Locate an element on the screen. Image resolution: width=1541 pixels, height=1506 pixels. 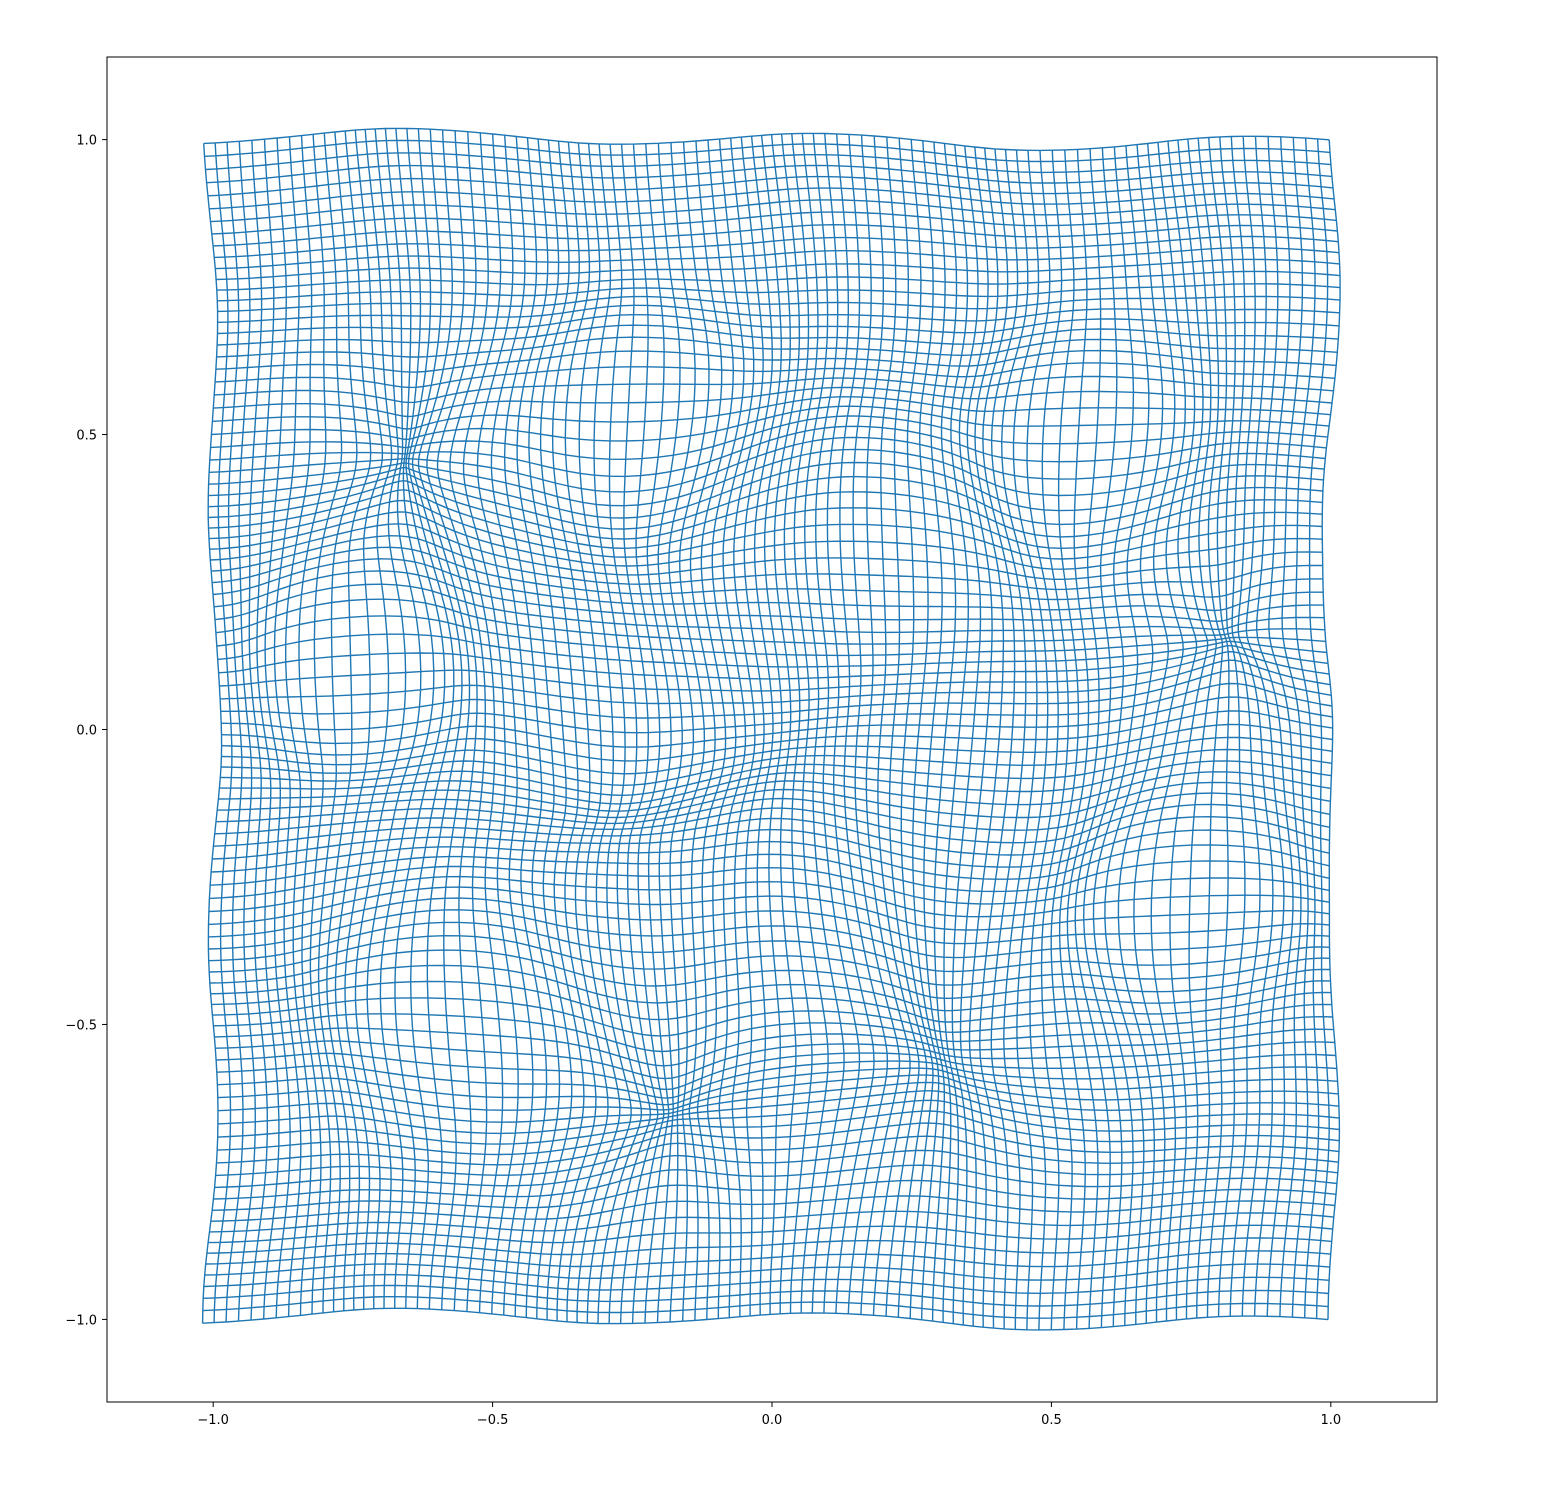
y-tick-label: 0.0 is located at coordinates (86, 731).